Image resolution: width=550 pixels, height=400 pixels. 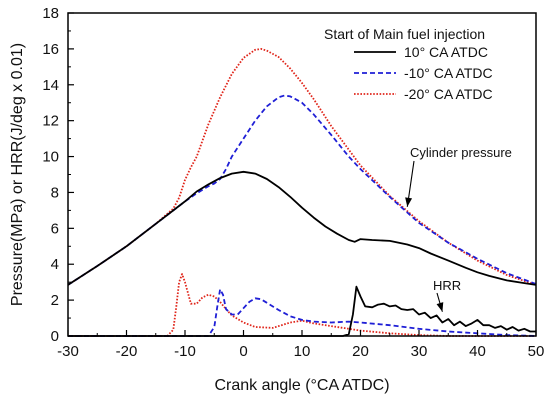 I want to click on y-tick-label: 6, so click(x=55, y=228).